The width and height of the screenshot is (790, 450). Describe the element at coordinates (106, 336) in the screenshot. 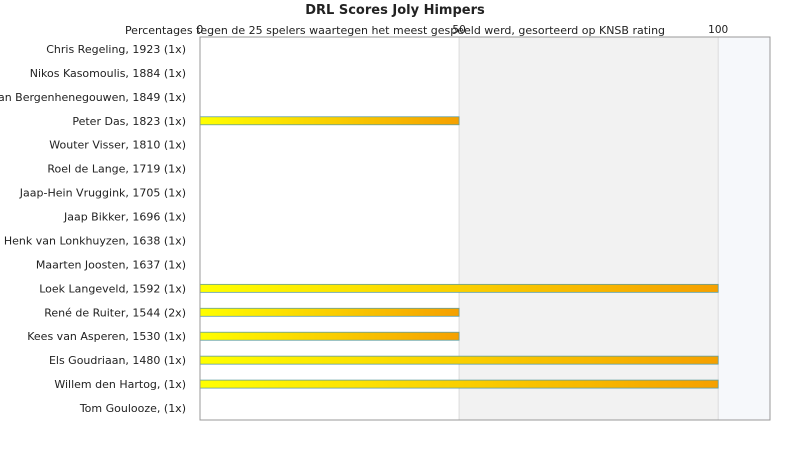

I see `category-label-12: Kees van Asperen, 1530 (1x)` at that location.